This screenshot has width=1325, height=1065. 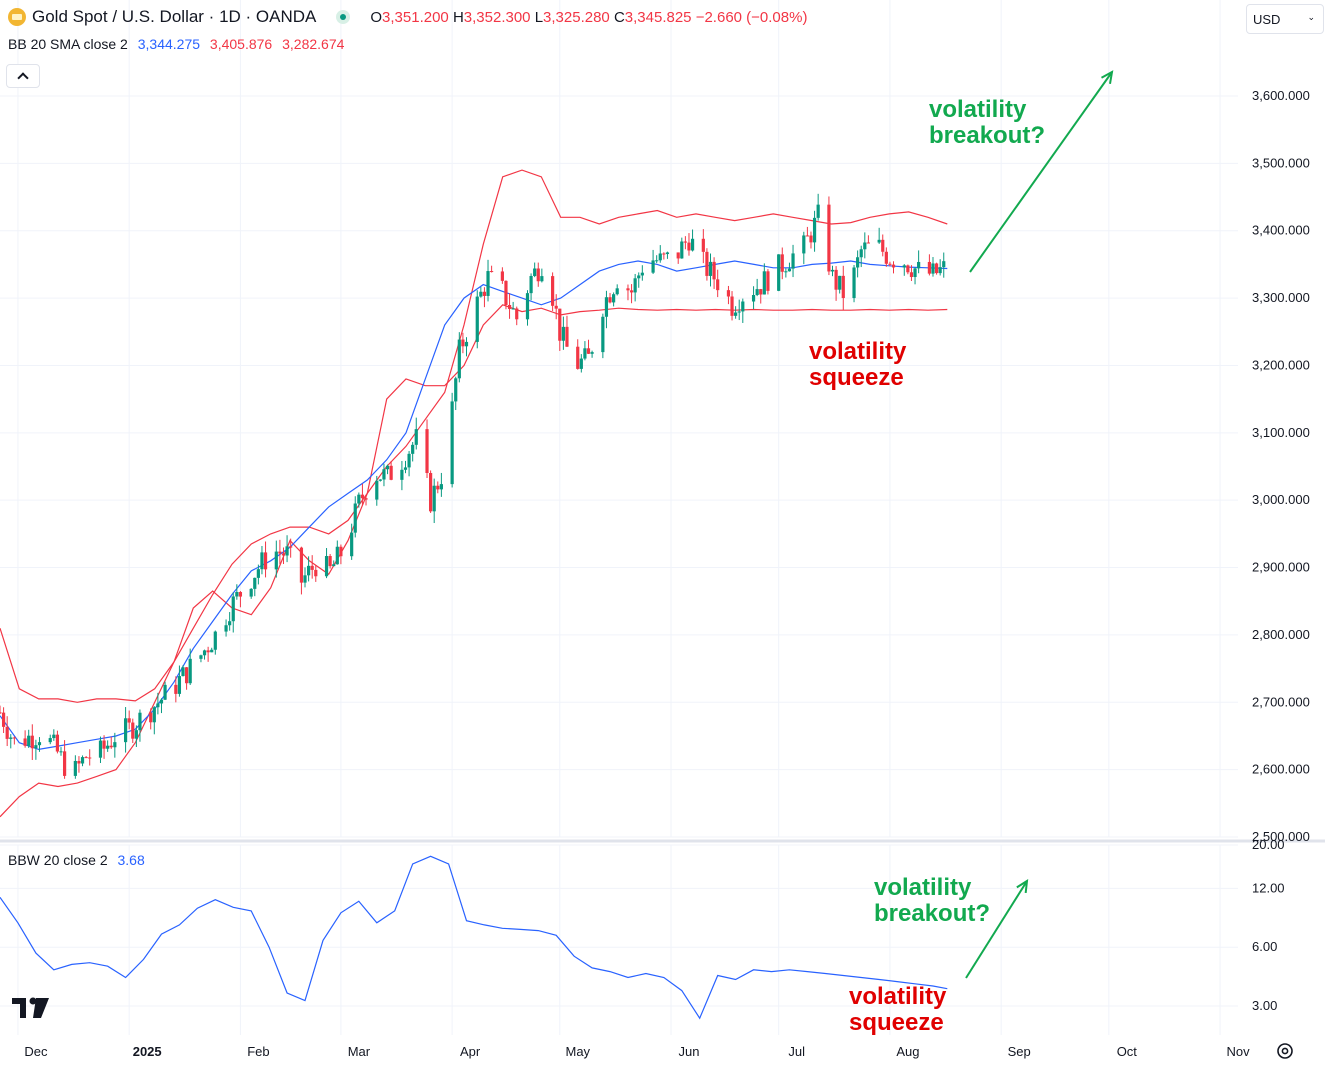 I want to click on time-tick-label: Oct, so click(x=1127, y=1051).